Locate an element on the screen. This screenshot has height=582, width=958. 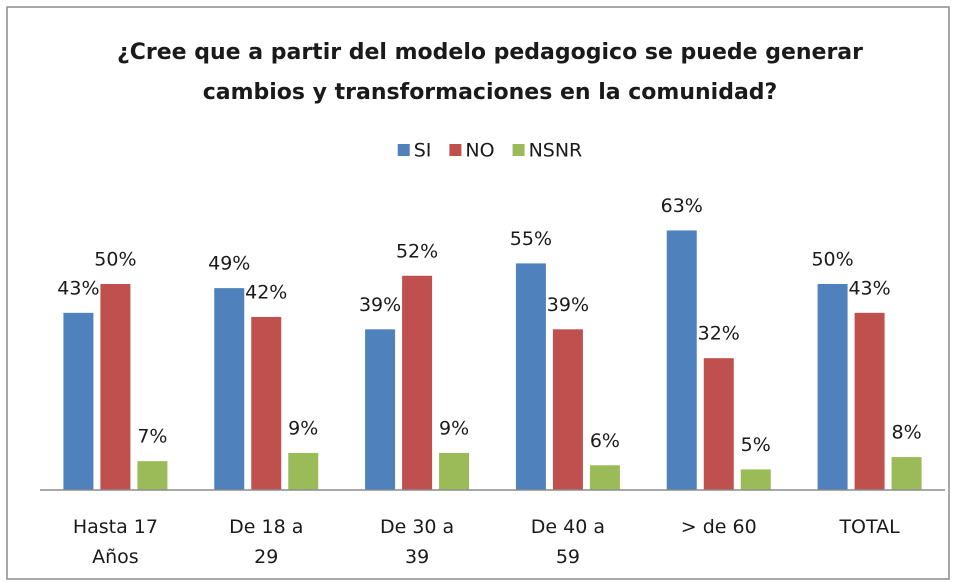
data-label: 52% is located at coordinates (417, 251).